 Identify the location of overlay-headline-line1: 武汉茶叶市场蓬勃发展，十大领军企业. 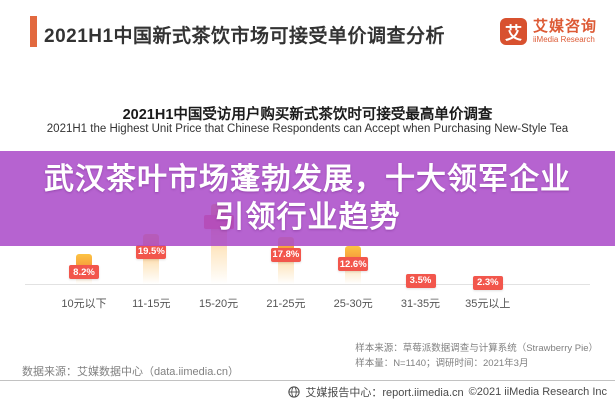
(307, 179).